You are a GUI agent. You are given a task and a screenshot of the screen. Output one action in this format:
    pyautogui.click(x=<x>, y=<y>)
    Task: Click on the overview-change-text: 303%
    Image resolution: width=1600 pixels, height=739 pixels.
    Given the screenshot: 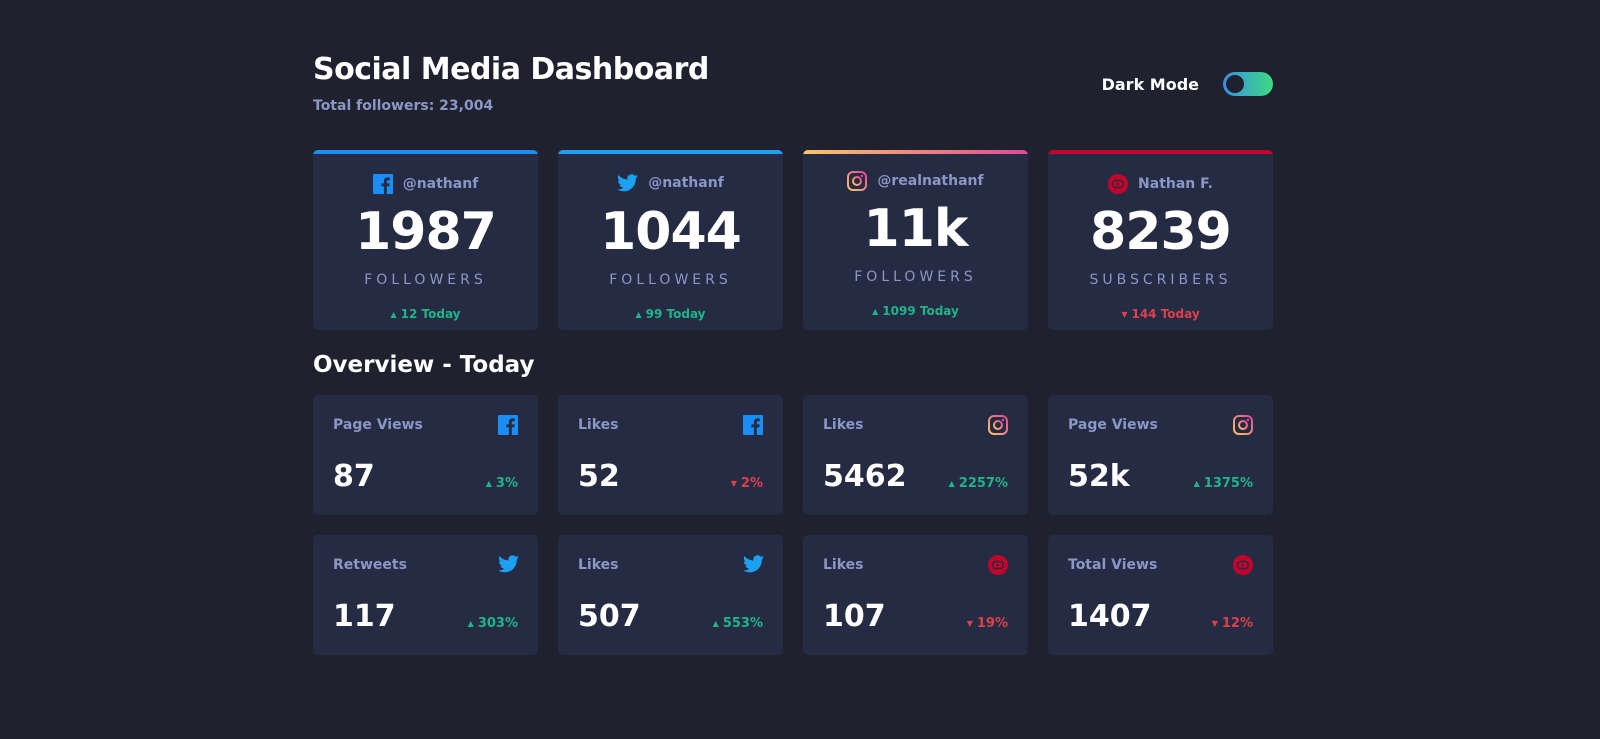 What is the action you would take?
    pyautogui.click(x=497, y=623)
    